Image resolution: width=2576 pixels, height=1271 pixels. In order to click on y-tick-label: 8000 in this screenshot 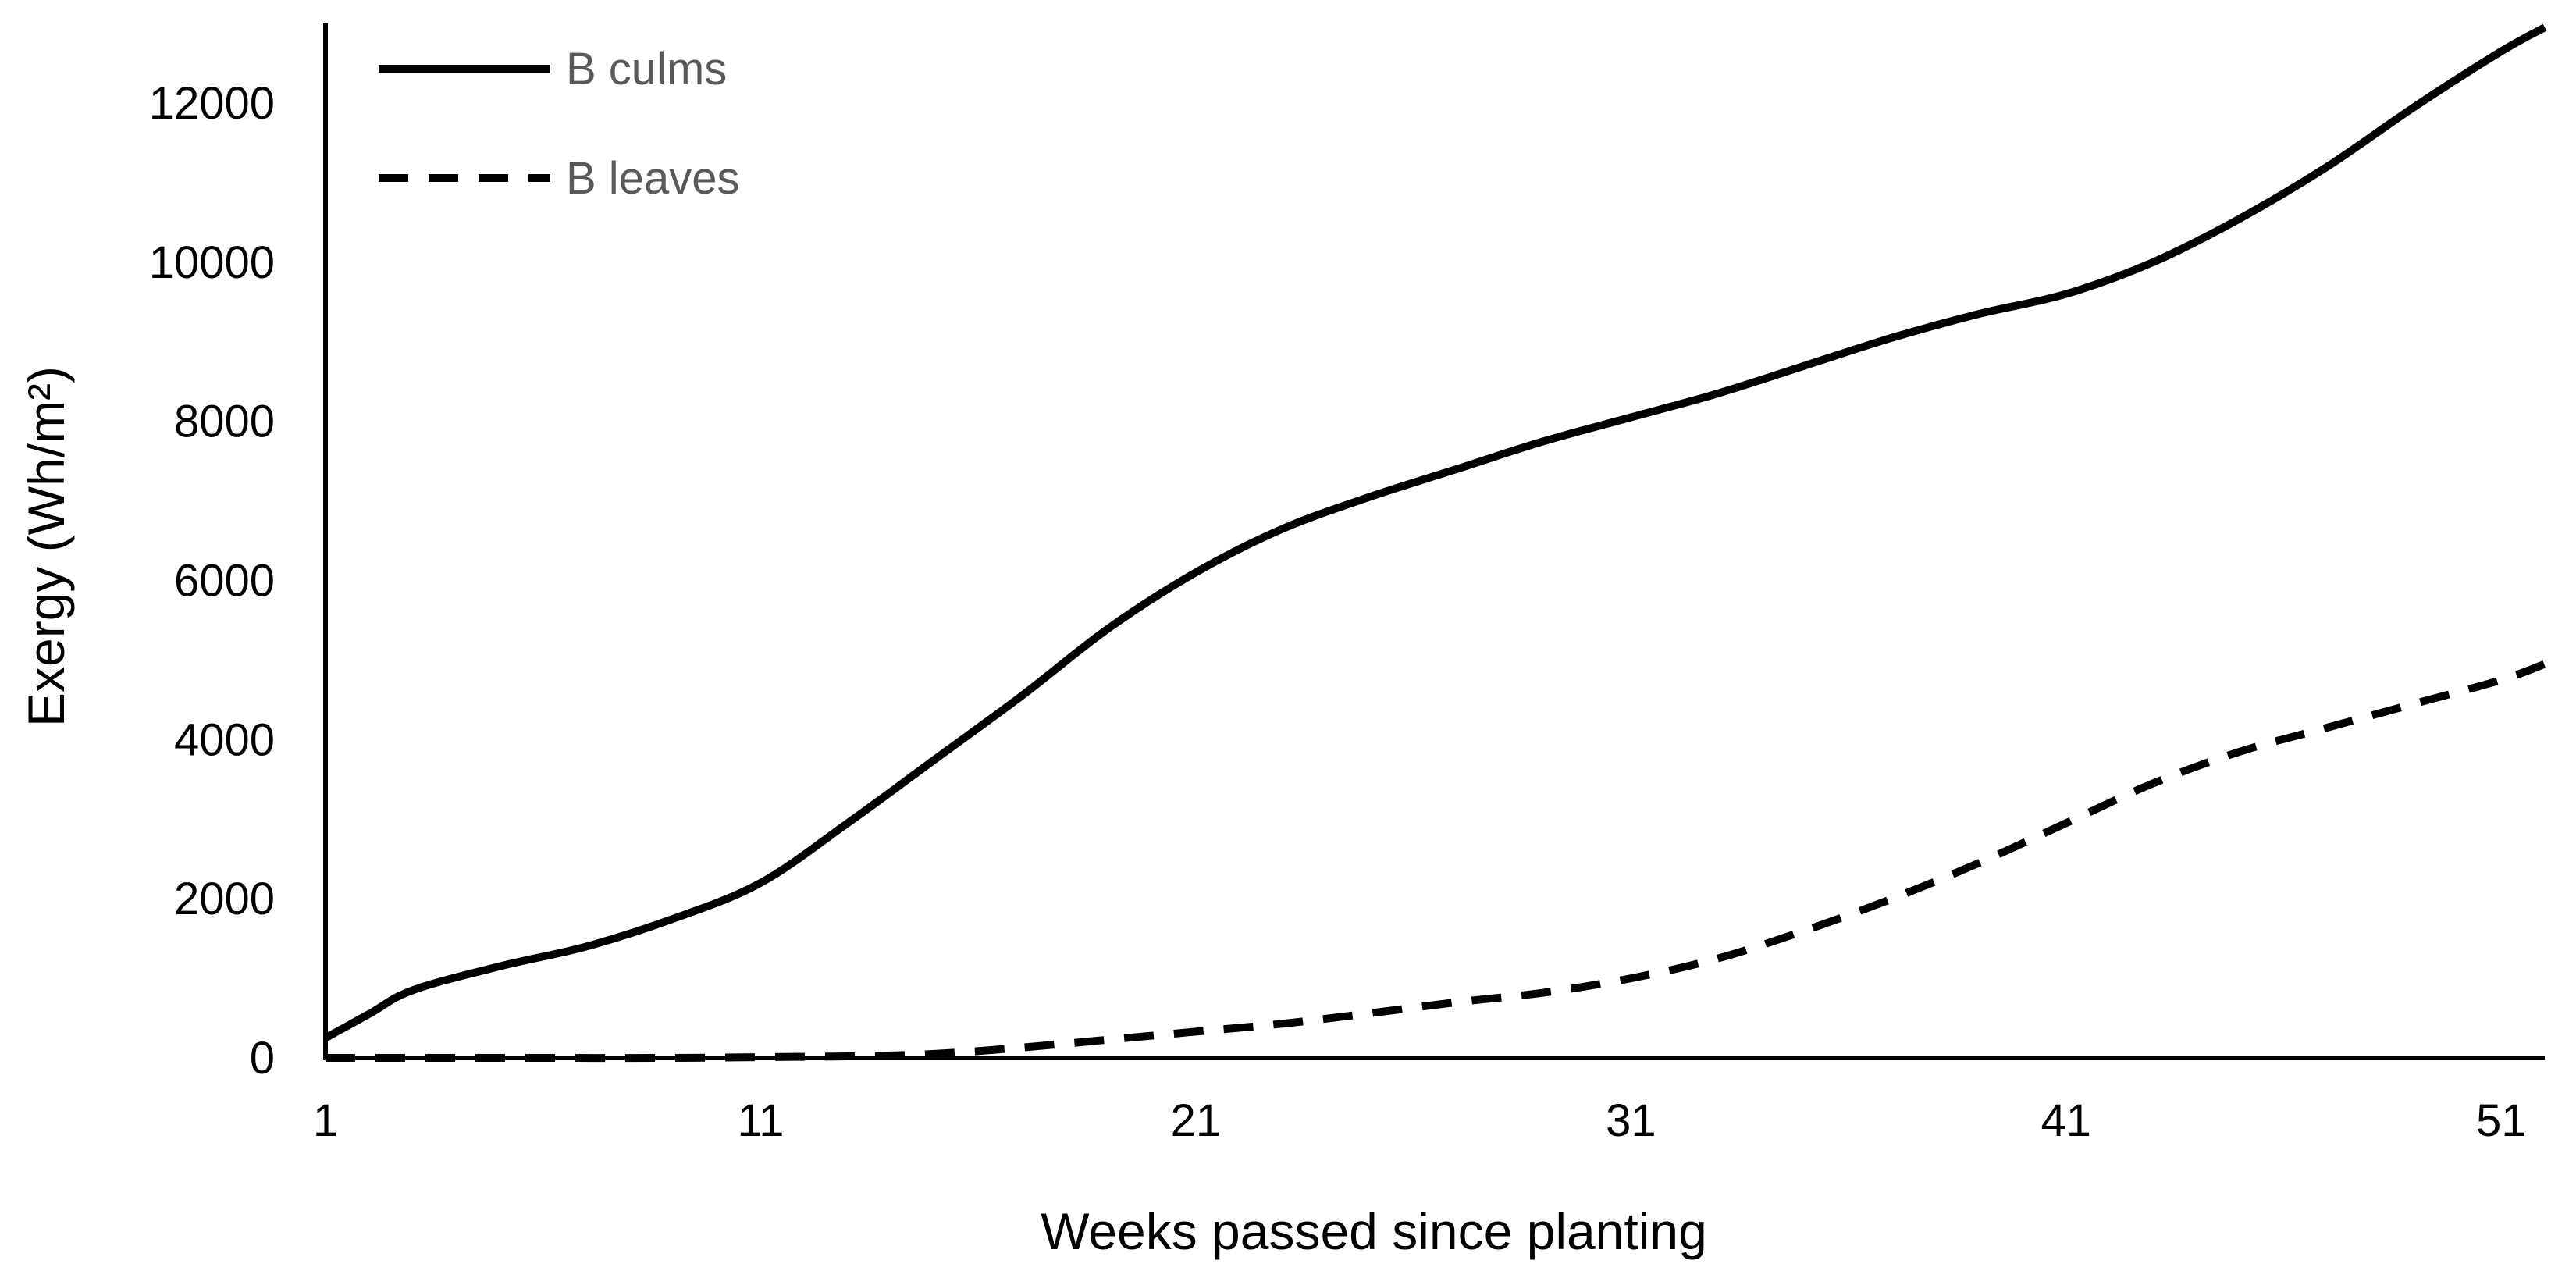, I will do `click(225, 422)`.